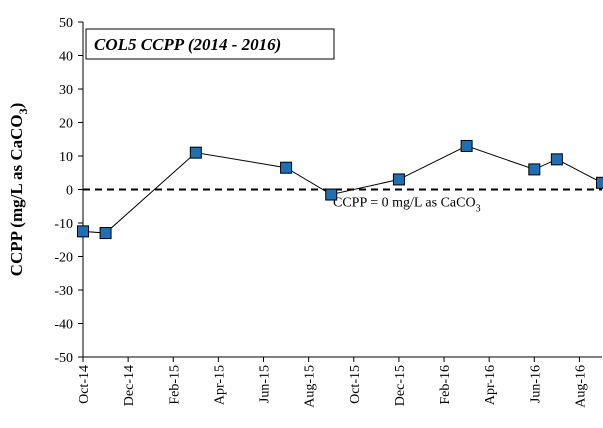 Image resolution: width=603 pixels, height=428 pixels. What do you see at coordinates (16, 195) in the screenshot?
I see `y-label-text: CCPP (mg/L as CaCO` at bounding box center [16, 195].